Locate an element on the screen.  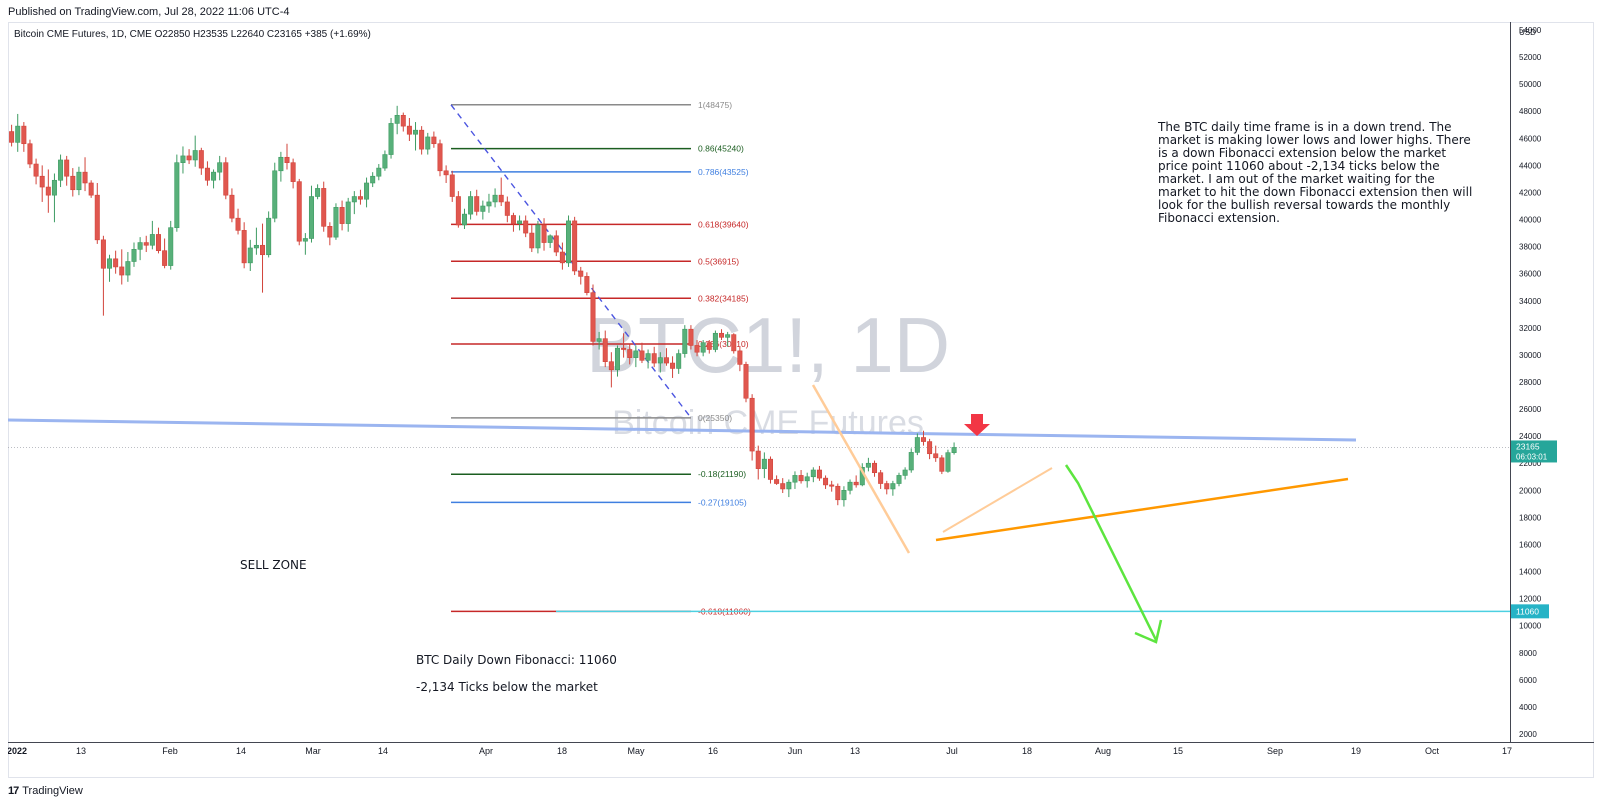
fib-label-0: 0(25350) is located at coordinates (715, 418).